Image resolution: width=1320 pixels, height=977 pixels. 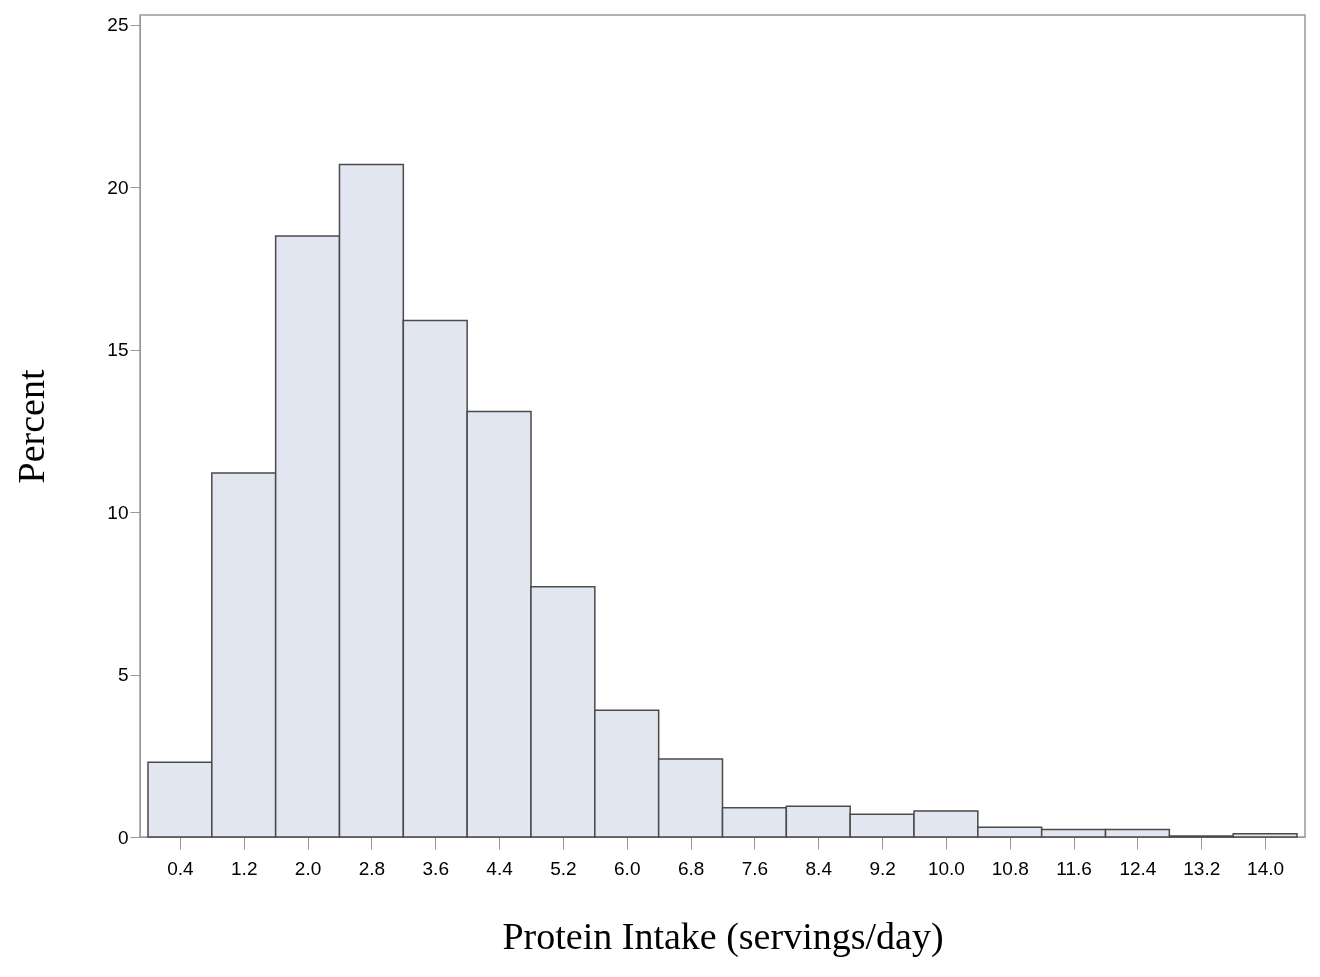 What do you see at coordinates (1074, 868) in the screenshot?
I see `x-tick-label: 11.6` at bounding box center [1074, 868].